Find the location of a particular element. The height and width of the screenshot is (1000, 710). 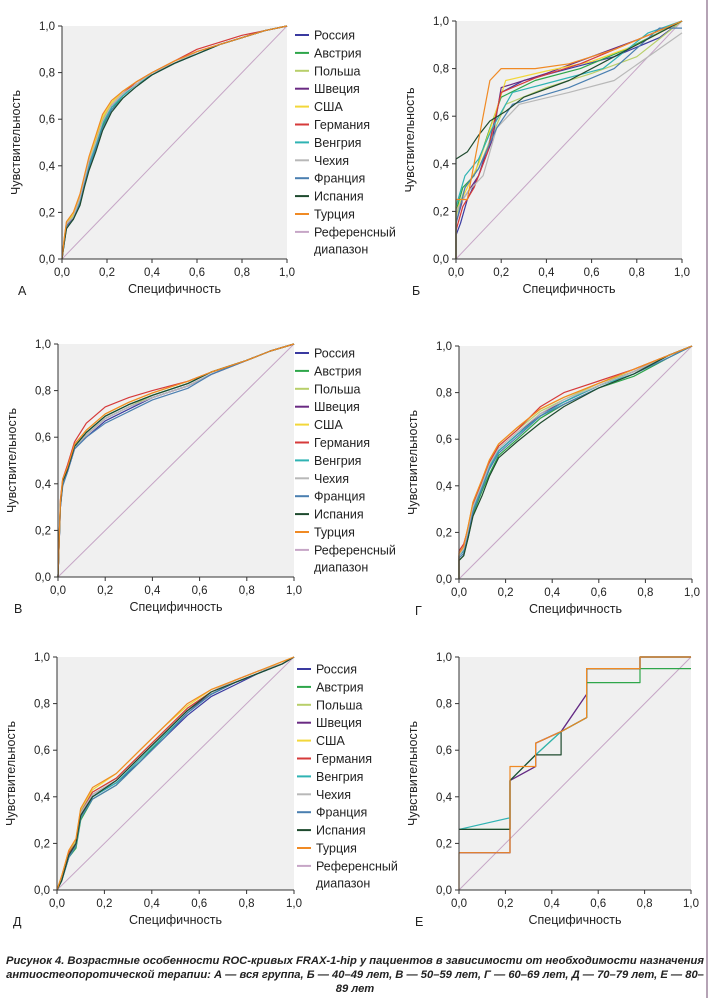

panel-label: Г is located at coordinates (418, 611).